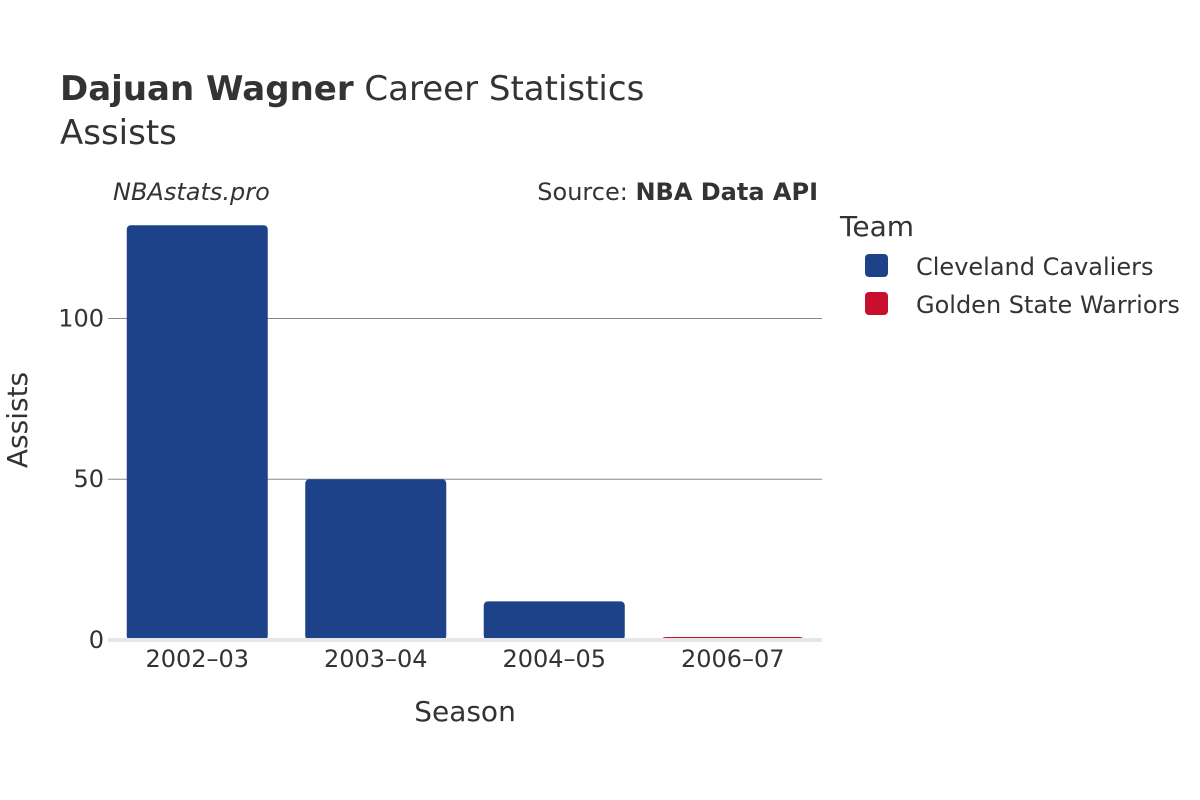  Describe the element at coordinates (118, 133) in the screenshot. I see `chart-subtitle: Assists` at that location.